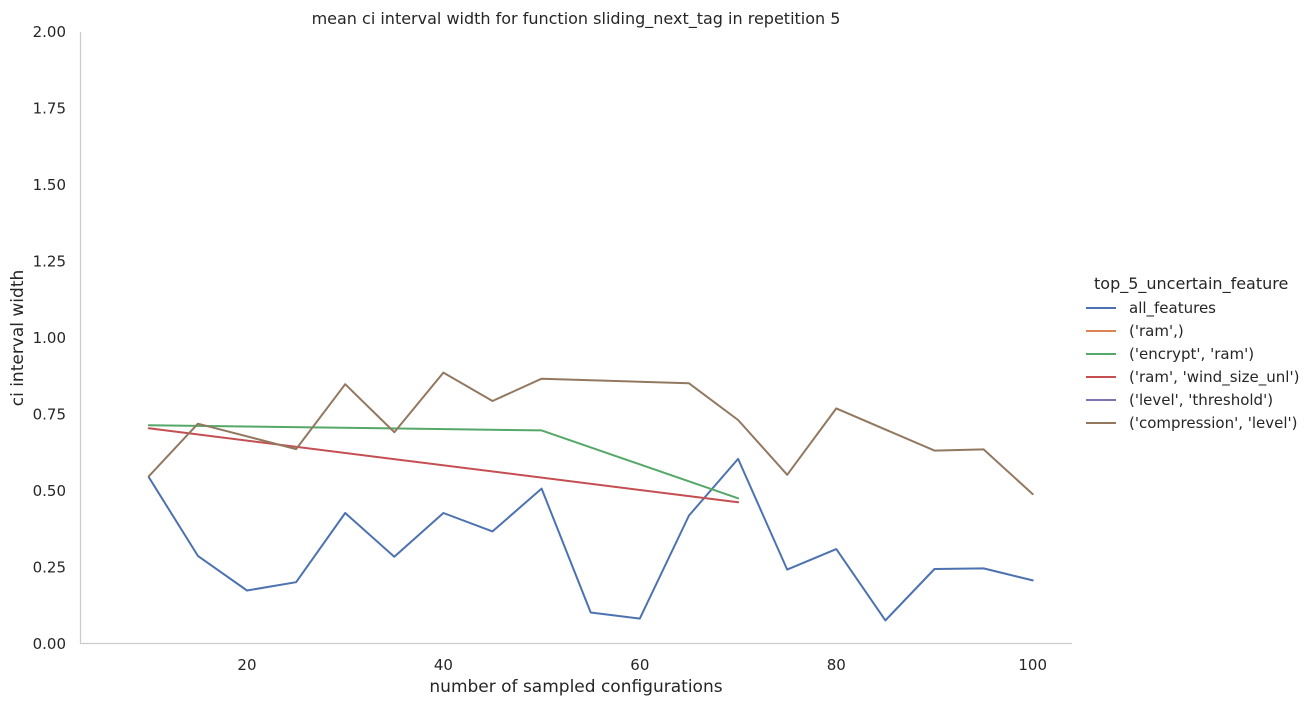  I want to click on y-tick-label: 0.75, so click(49, 415).